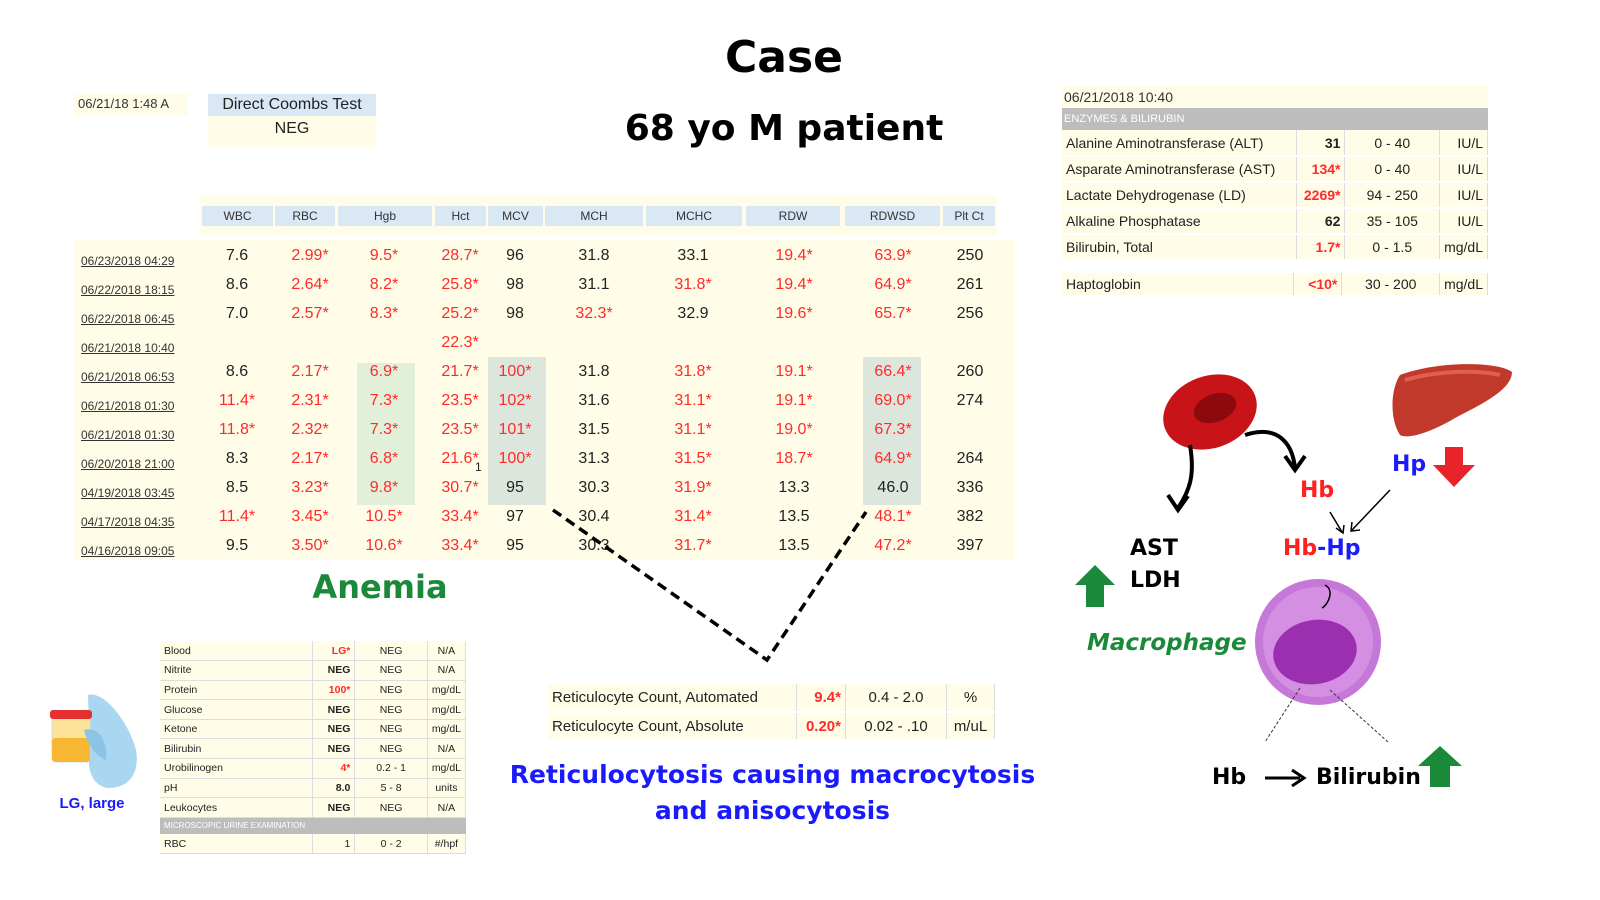 The width and height of the screenshot is (1600, 900). What do you see at coordinates (515, 458) in the screenshot?
I see `cbc-value: 100*` at bounding box center [515, 458].